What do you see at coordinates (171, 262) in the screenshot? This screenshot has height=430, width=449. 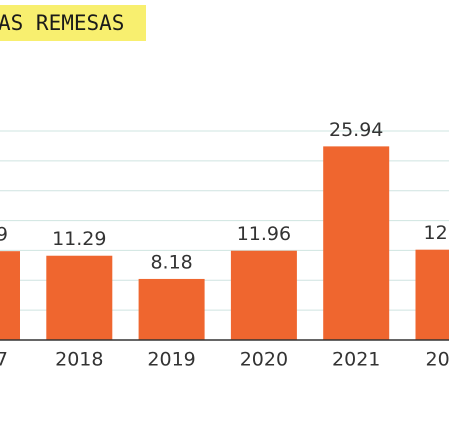 I see `value-label: 8.18` at bounding box center [171, 262].